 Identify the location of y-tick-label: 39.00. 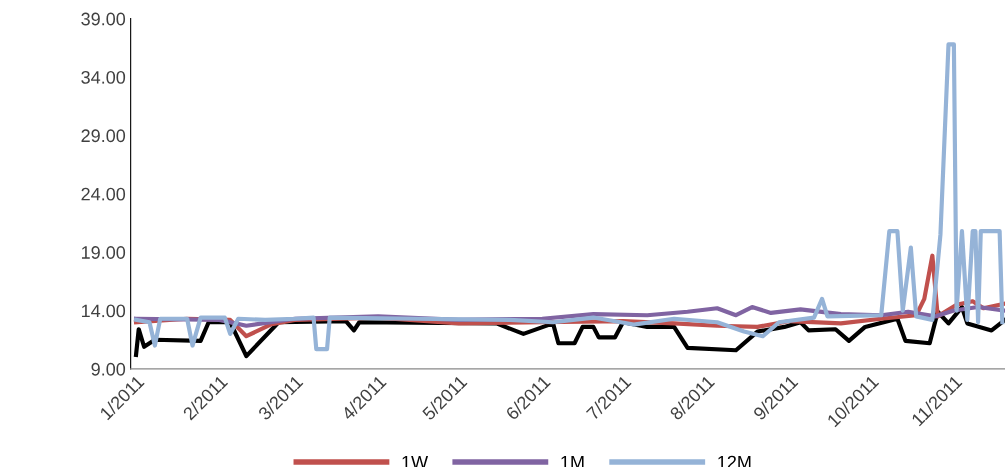
(103, 19).